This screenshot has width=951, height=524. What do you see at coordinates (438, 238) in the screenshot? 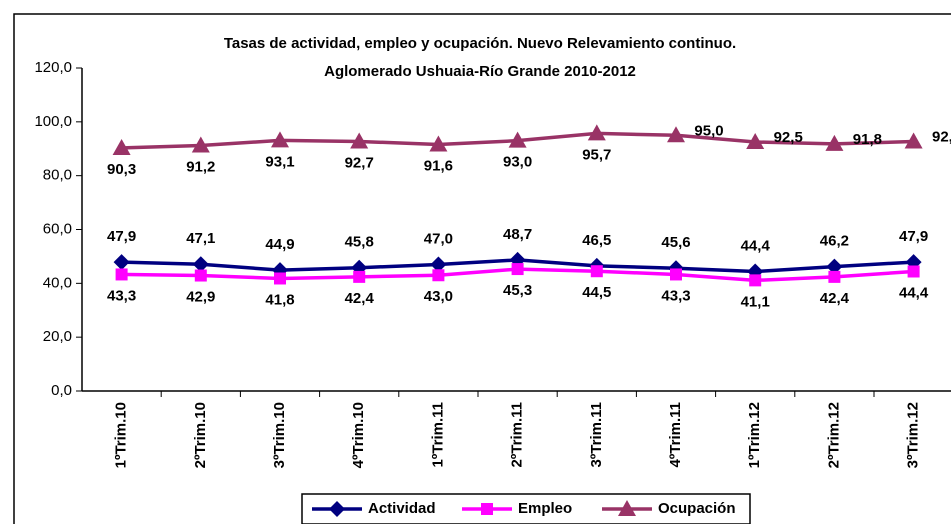
I see `data-label: 47,0` at bounding box center [438, 238].